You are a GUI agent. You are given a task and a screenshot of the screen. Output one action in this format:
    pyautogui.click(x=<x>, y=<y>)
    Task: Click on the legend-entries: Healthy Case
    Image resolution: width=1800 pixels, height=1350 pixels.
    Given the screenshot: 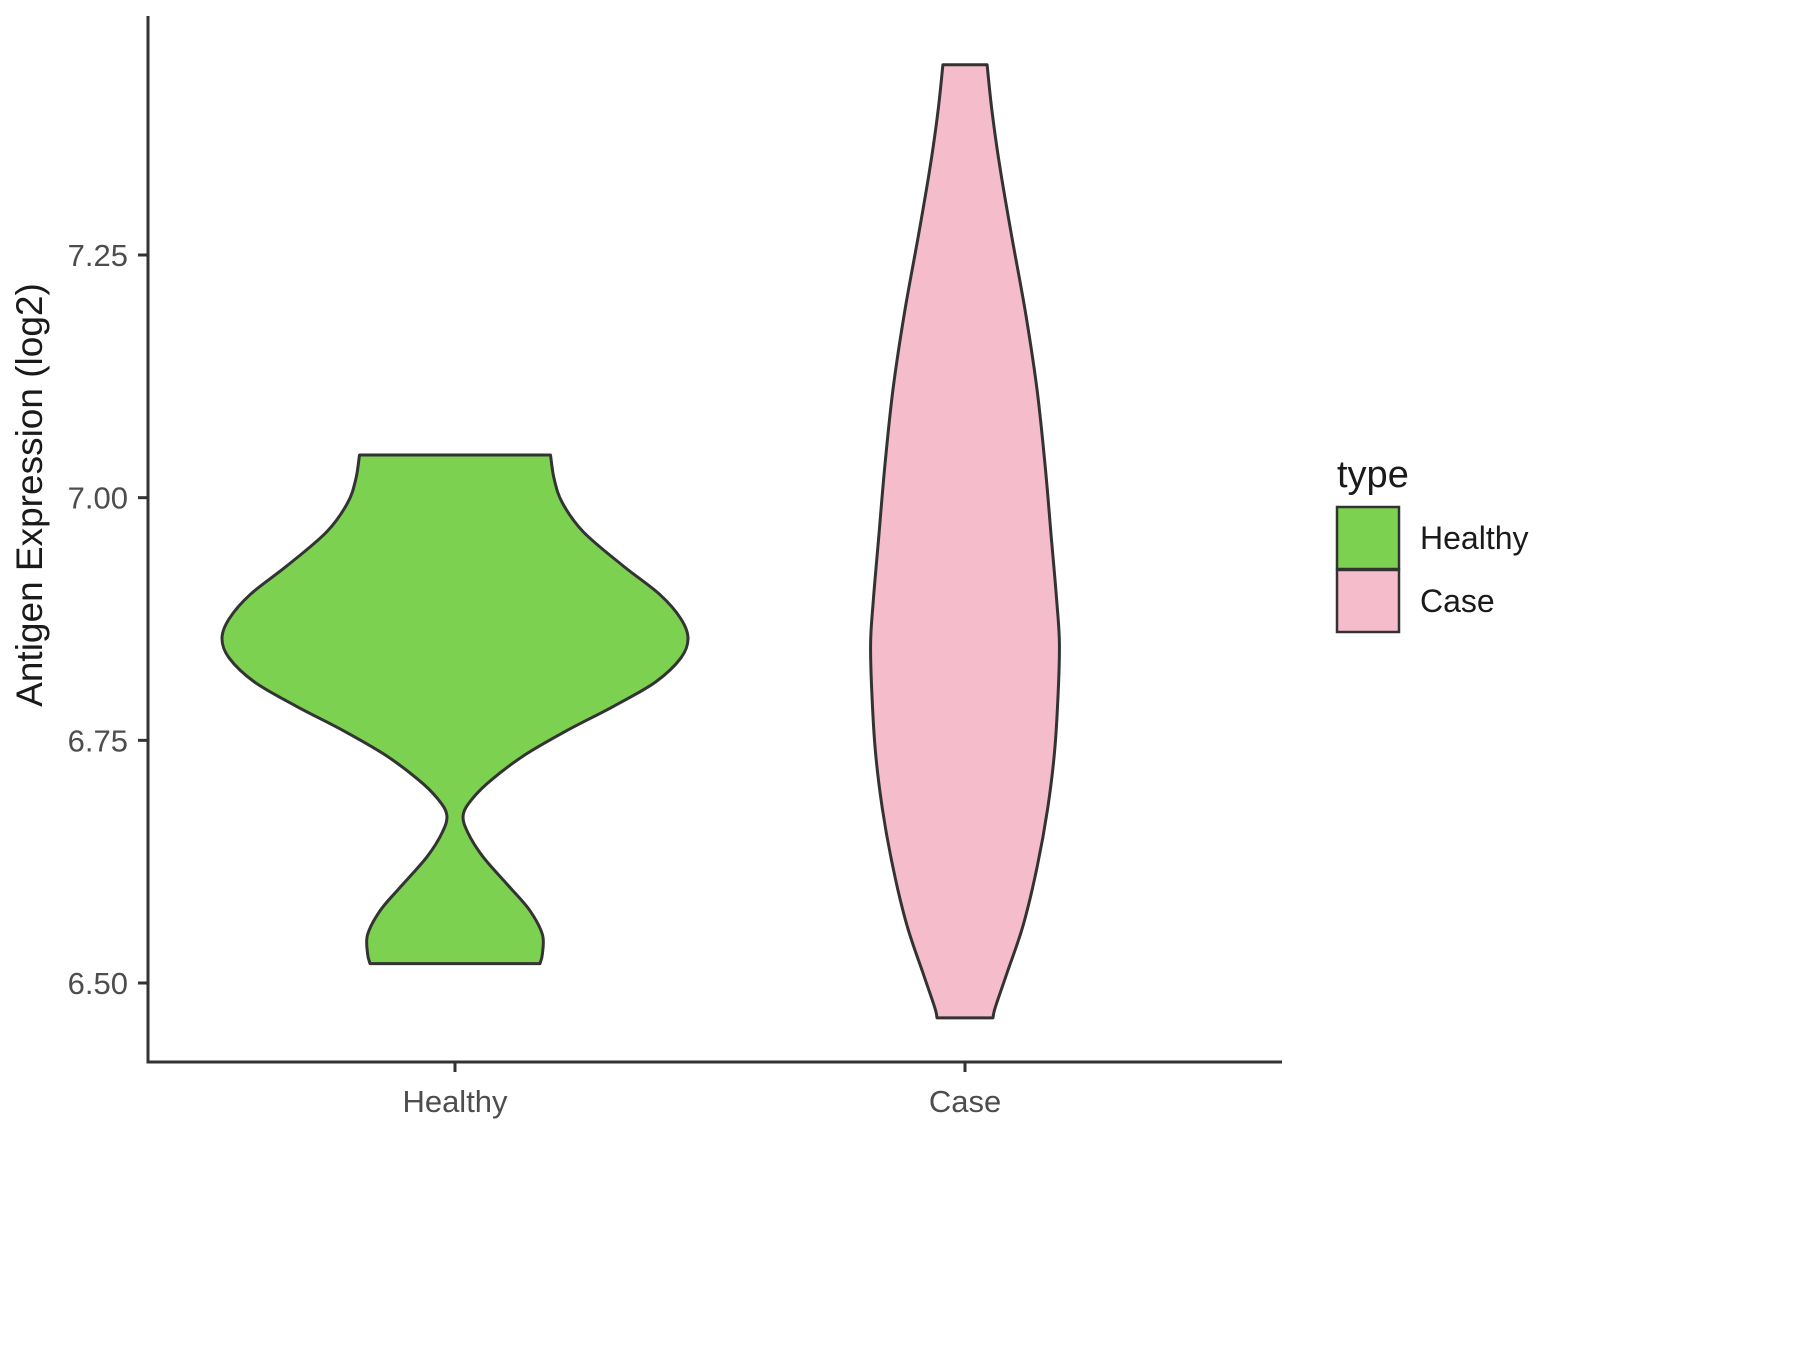 What is the action you would take?
    pyautogui.click(x=1432, y=569)
    